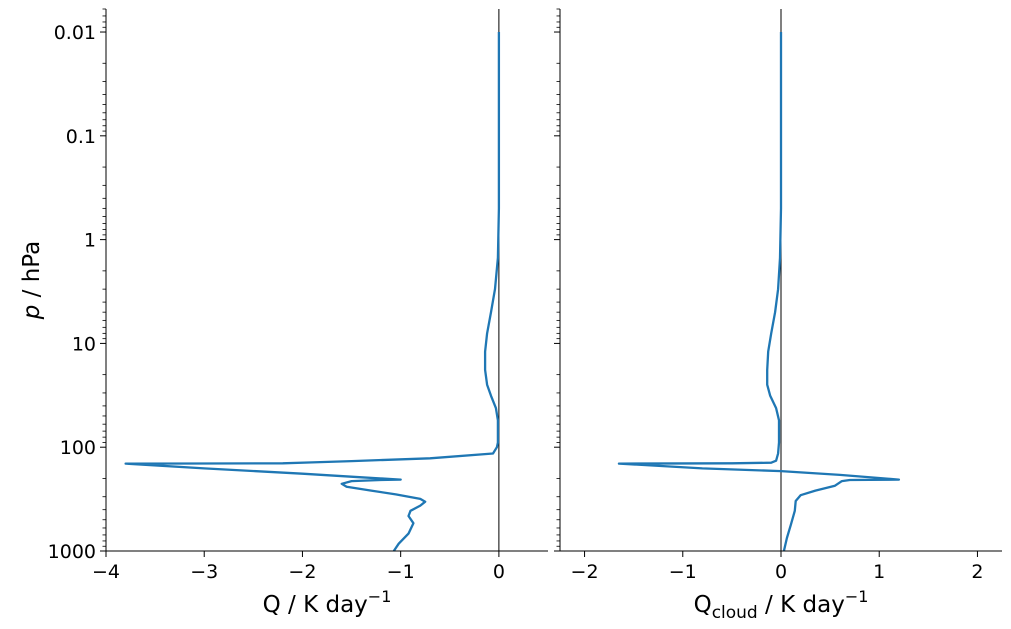 Image resolution: width=1011 pixels, height=629 pixels. I want to click on y-tick-label: 0.1, so click(81, 137).